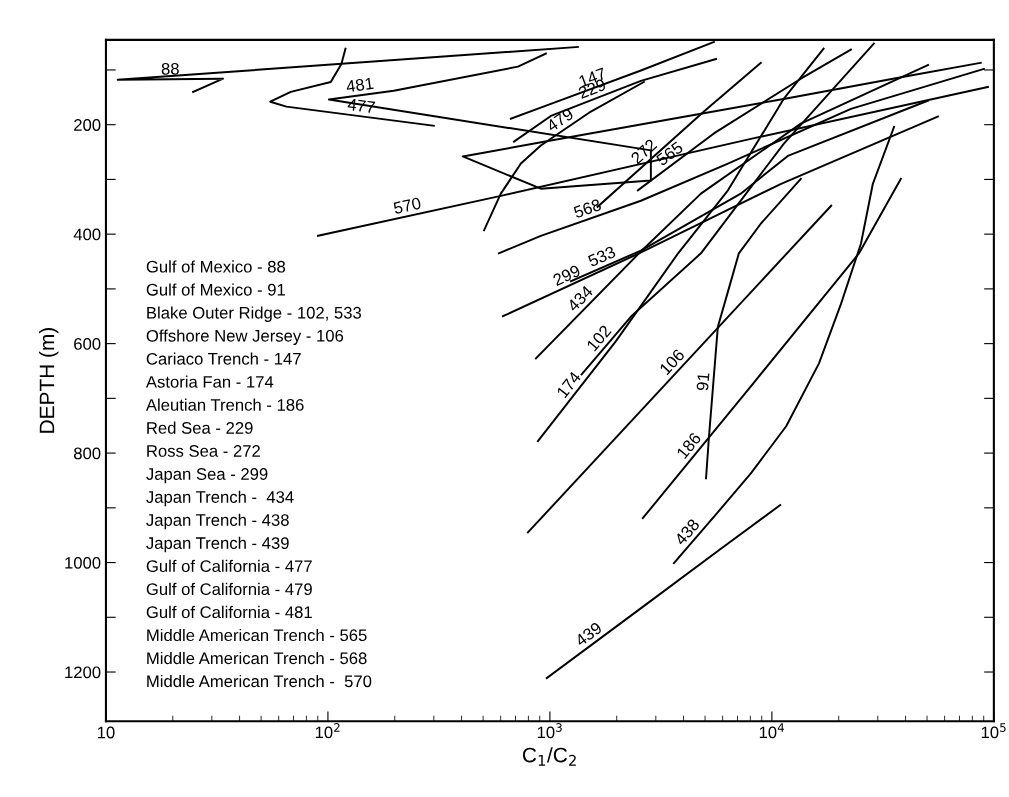 The image size is (1009, 797). I want to click on y-axis-title: DEPTH (m), so click(49, 380).